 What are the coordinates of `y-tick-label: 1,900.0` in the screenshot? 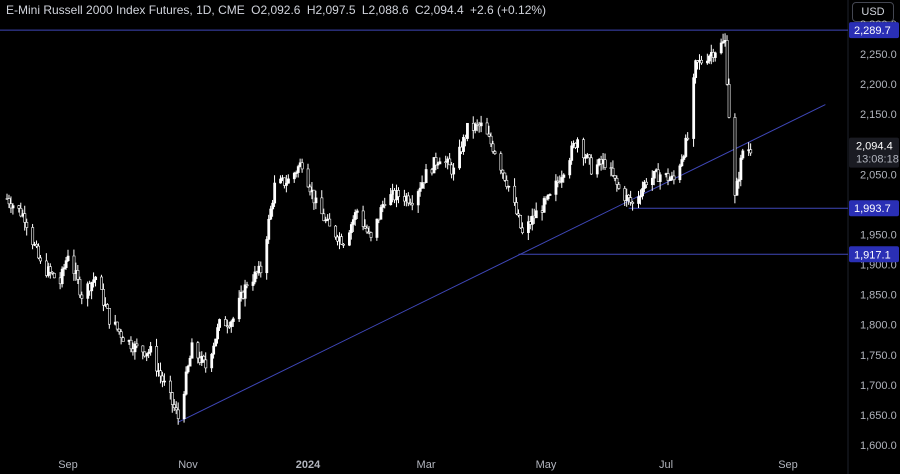 It's located at (878, 266).